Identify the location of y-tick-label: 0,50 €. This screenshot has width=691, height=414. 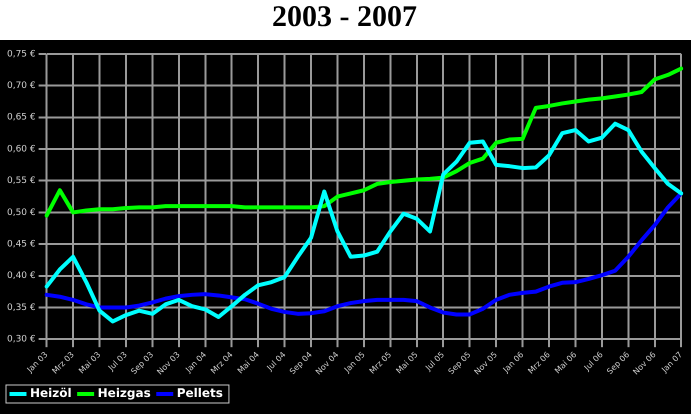
(21, 213).